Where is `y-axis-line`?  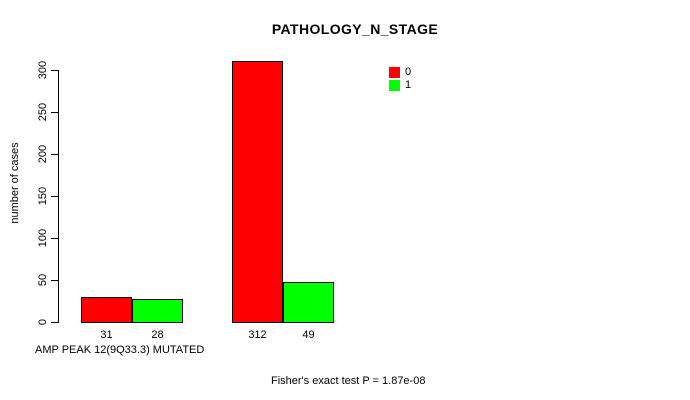 y-axis-line is located at coordinates (58, 196).